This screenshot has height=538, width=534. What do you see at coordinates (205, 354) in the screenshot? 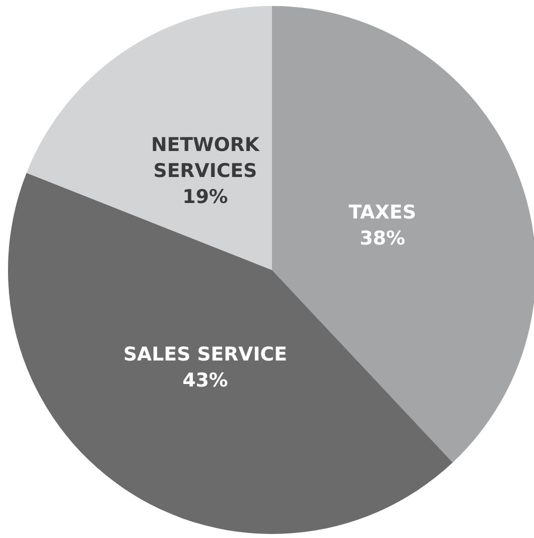
I see `slice-label: SALES SERVICE` at bounding box center [205, 354].